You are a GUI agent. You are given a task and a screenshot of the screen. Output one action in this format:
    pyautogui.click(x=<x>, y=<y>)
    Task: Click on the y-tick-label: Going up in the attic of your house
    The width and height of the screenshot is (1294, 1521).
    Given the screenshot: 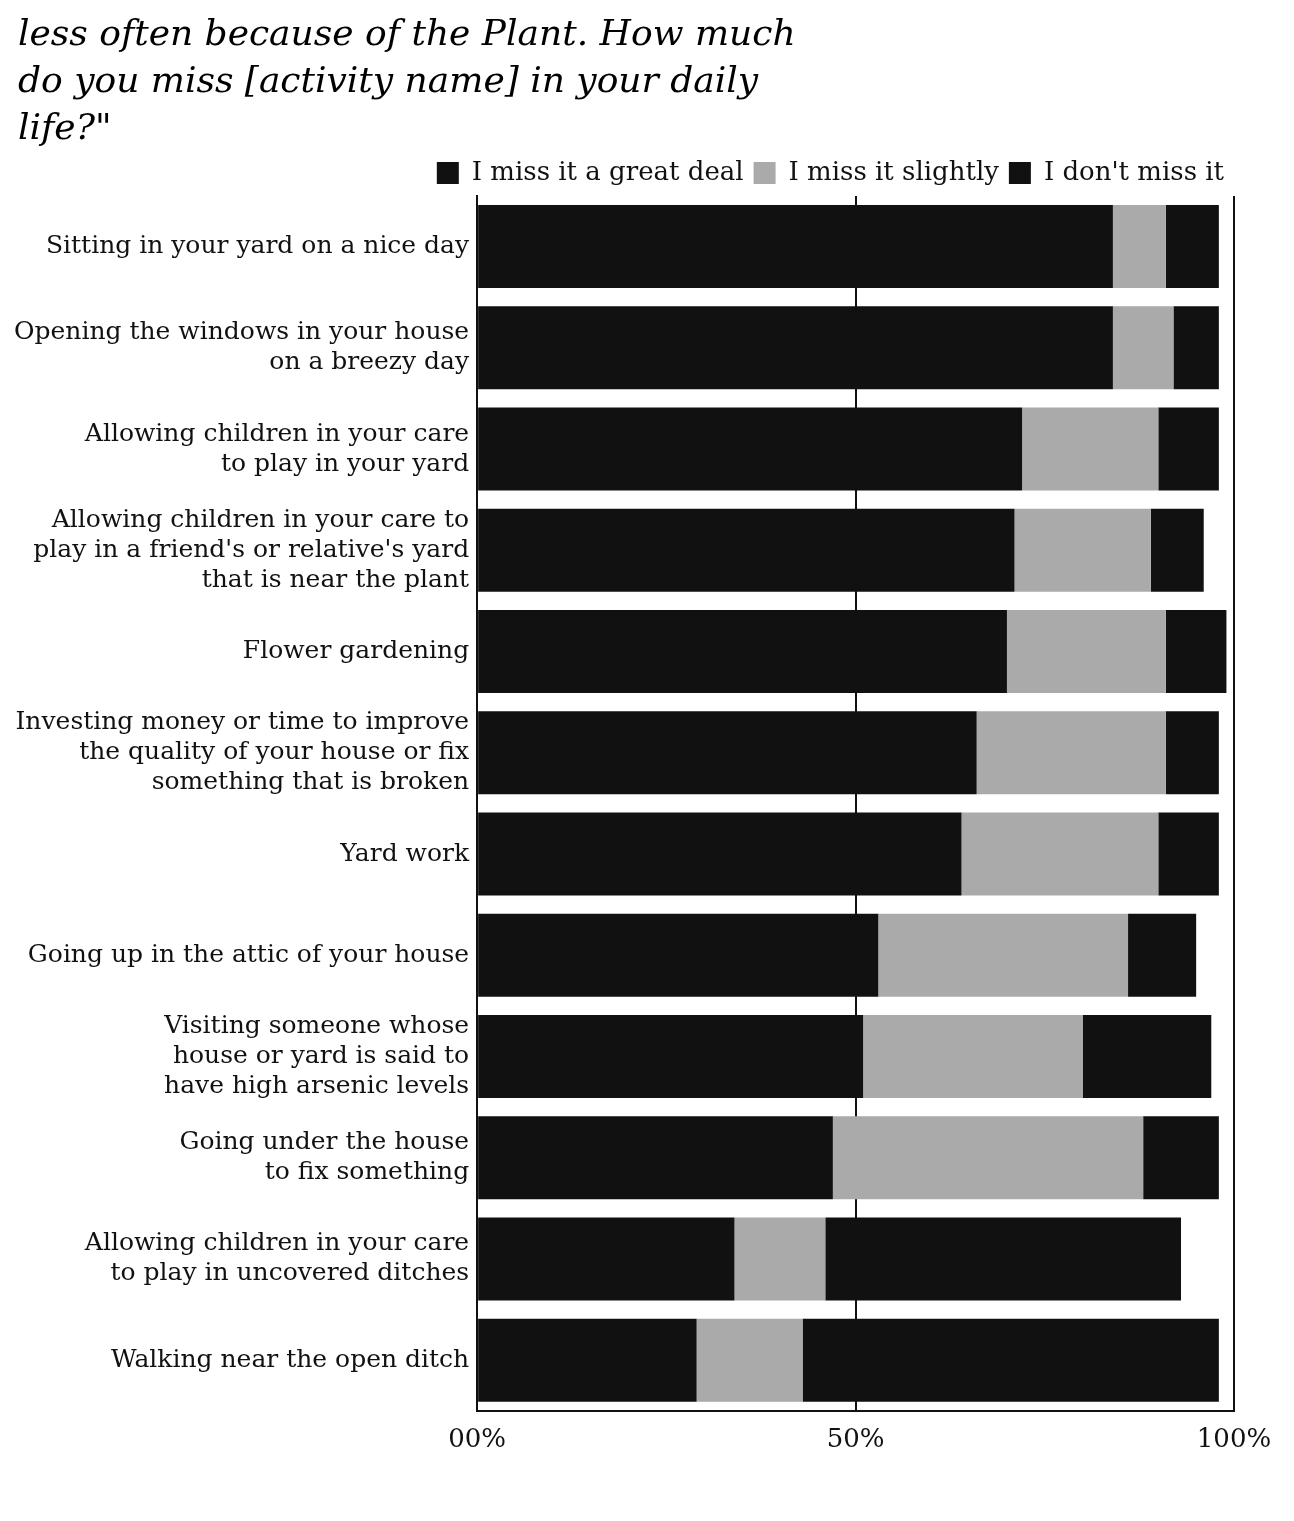 What is the action you would take?
    pyautogui.click(x=248, y=954)
    